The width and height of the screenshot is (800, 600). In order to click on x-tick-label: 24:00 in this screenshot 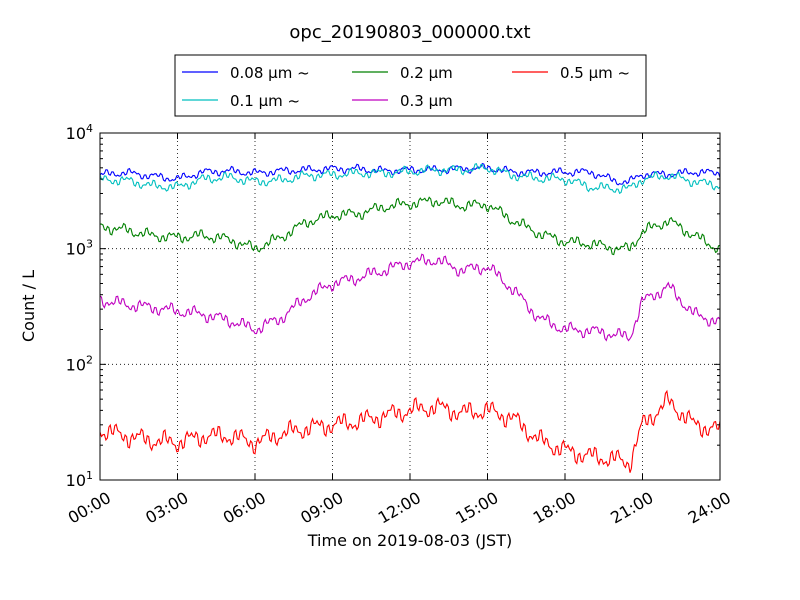, I will do `click(709, 508)`.